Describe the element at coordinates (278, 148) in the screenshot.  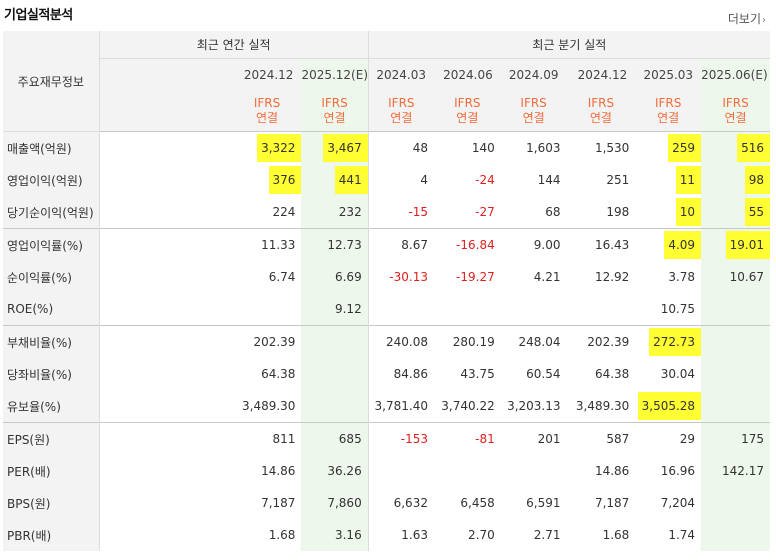
I see `value-text: 3,322` at that location.